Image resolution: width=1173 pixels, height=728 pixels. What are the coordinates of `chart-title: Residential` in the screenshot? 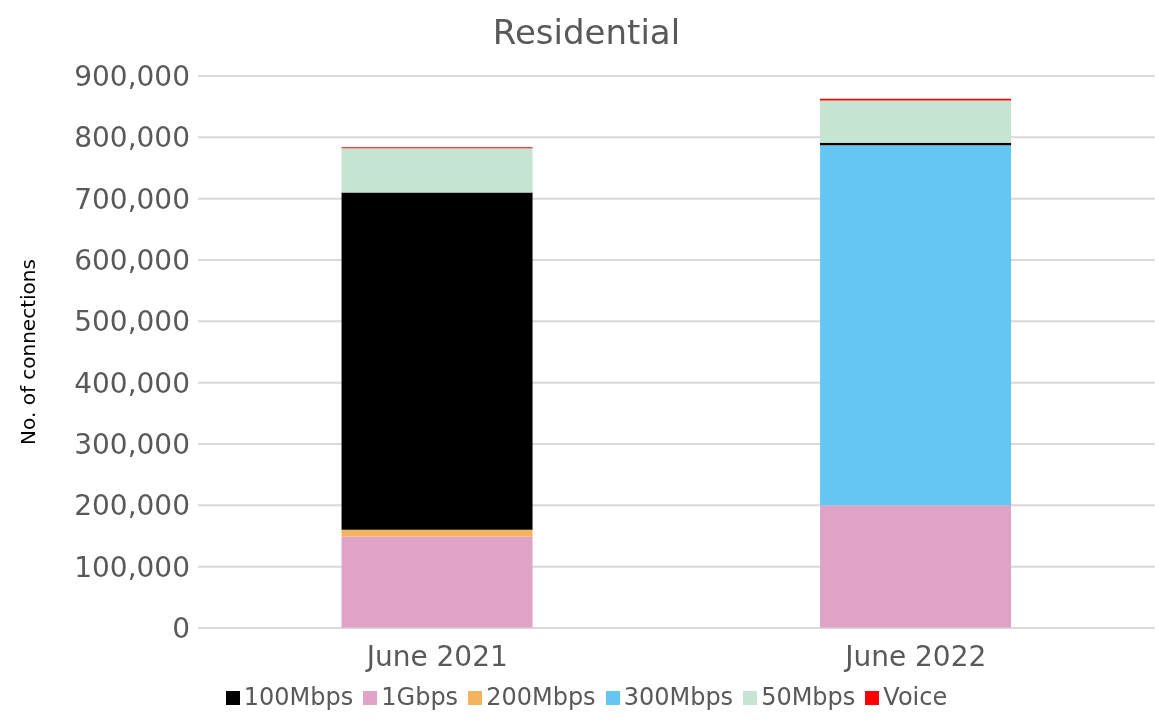 It's located at (586, 32).